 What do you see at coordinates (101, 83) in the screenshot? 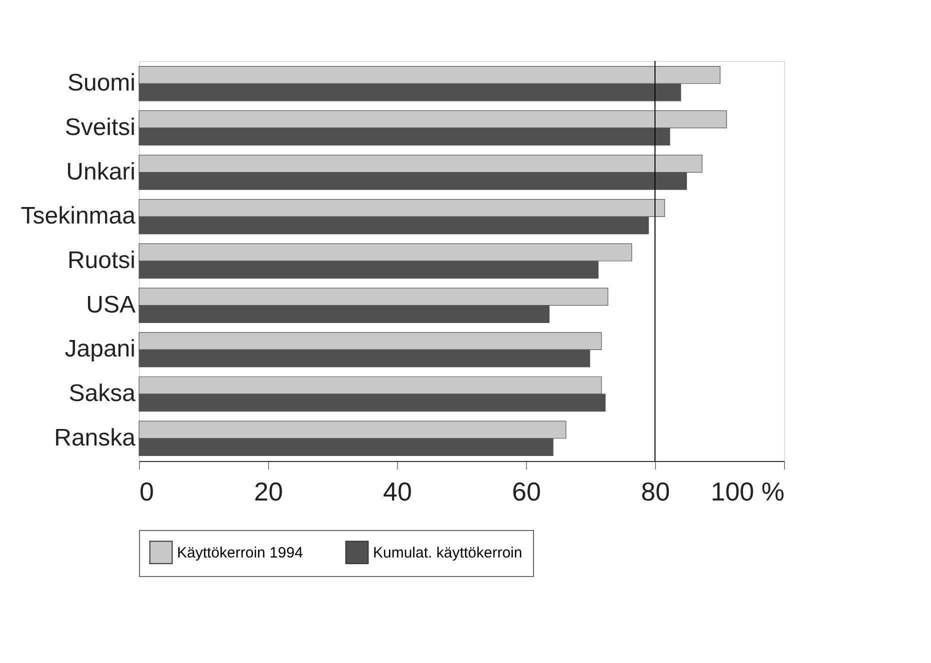
I see `y-tick-label: Suomi` at bounding box center [101, 83].